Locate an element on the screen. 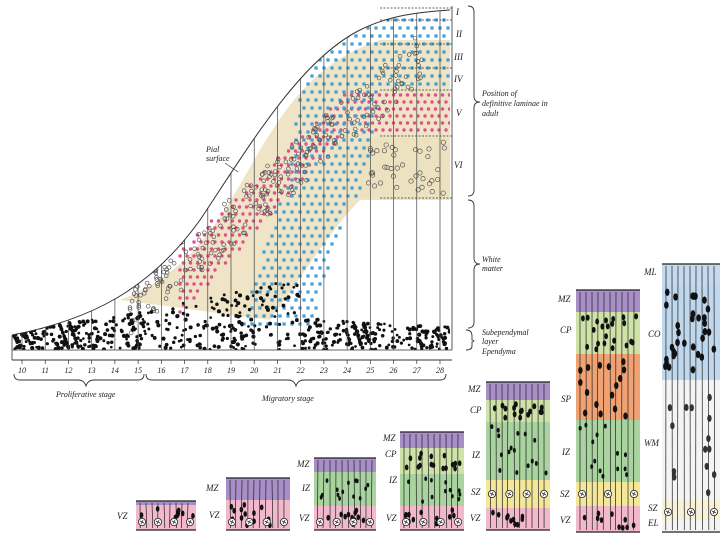  col7-label-wm: WM is located at coordinates (651, 443).